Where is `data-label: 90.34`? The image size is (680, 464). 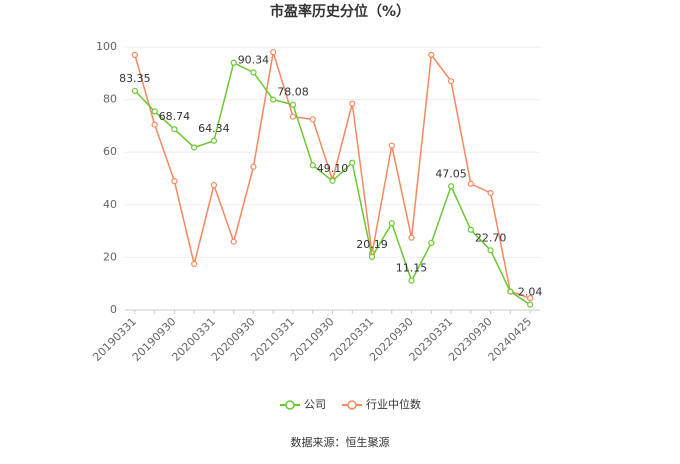
data-label: 90.34 is located at coordinates (254, 59).